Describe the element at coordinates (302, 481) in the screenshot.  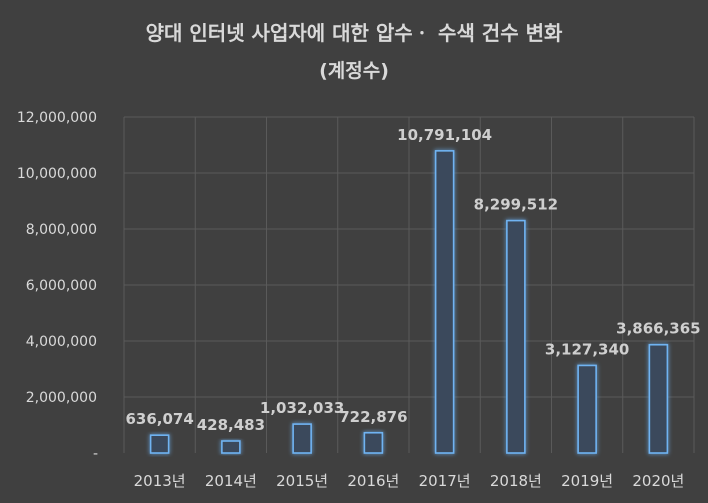
I see `x-tick-label: 2015년` at that location.